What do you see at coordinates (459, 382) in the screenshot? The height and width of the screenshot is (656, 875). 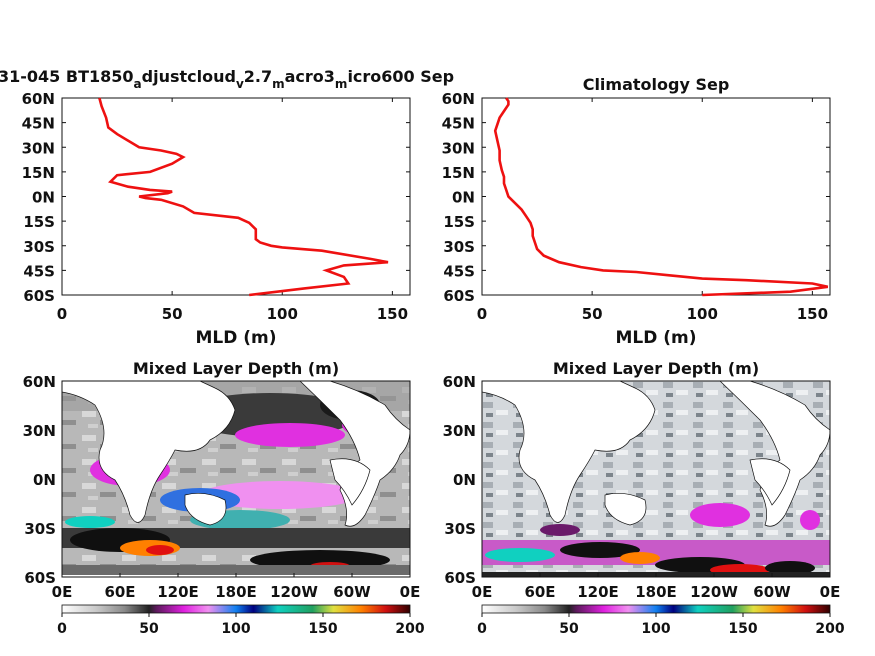 I see `bottom-right-lat-label: 60N` at bounding box center [459, 382].